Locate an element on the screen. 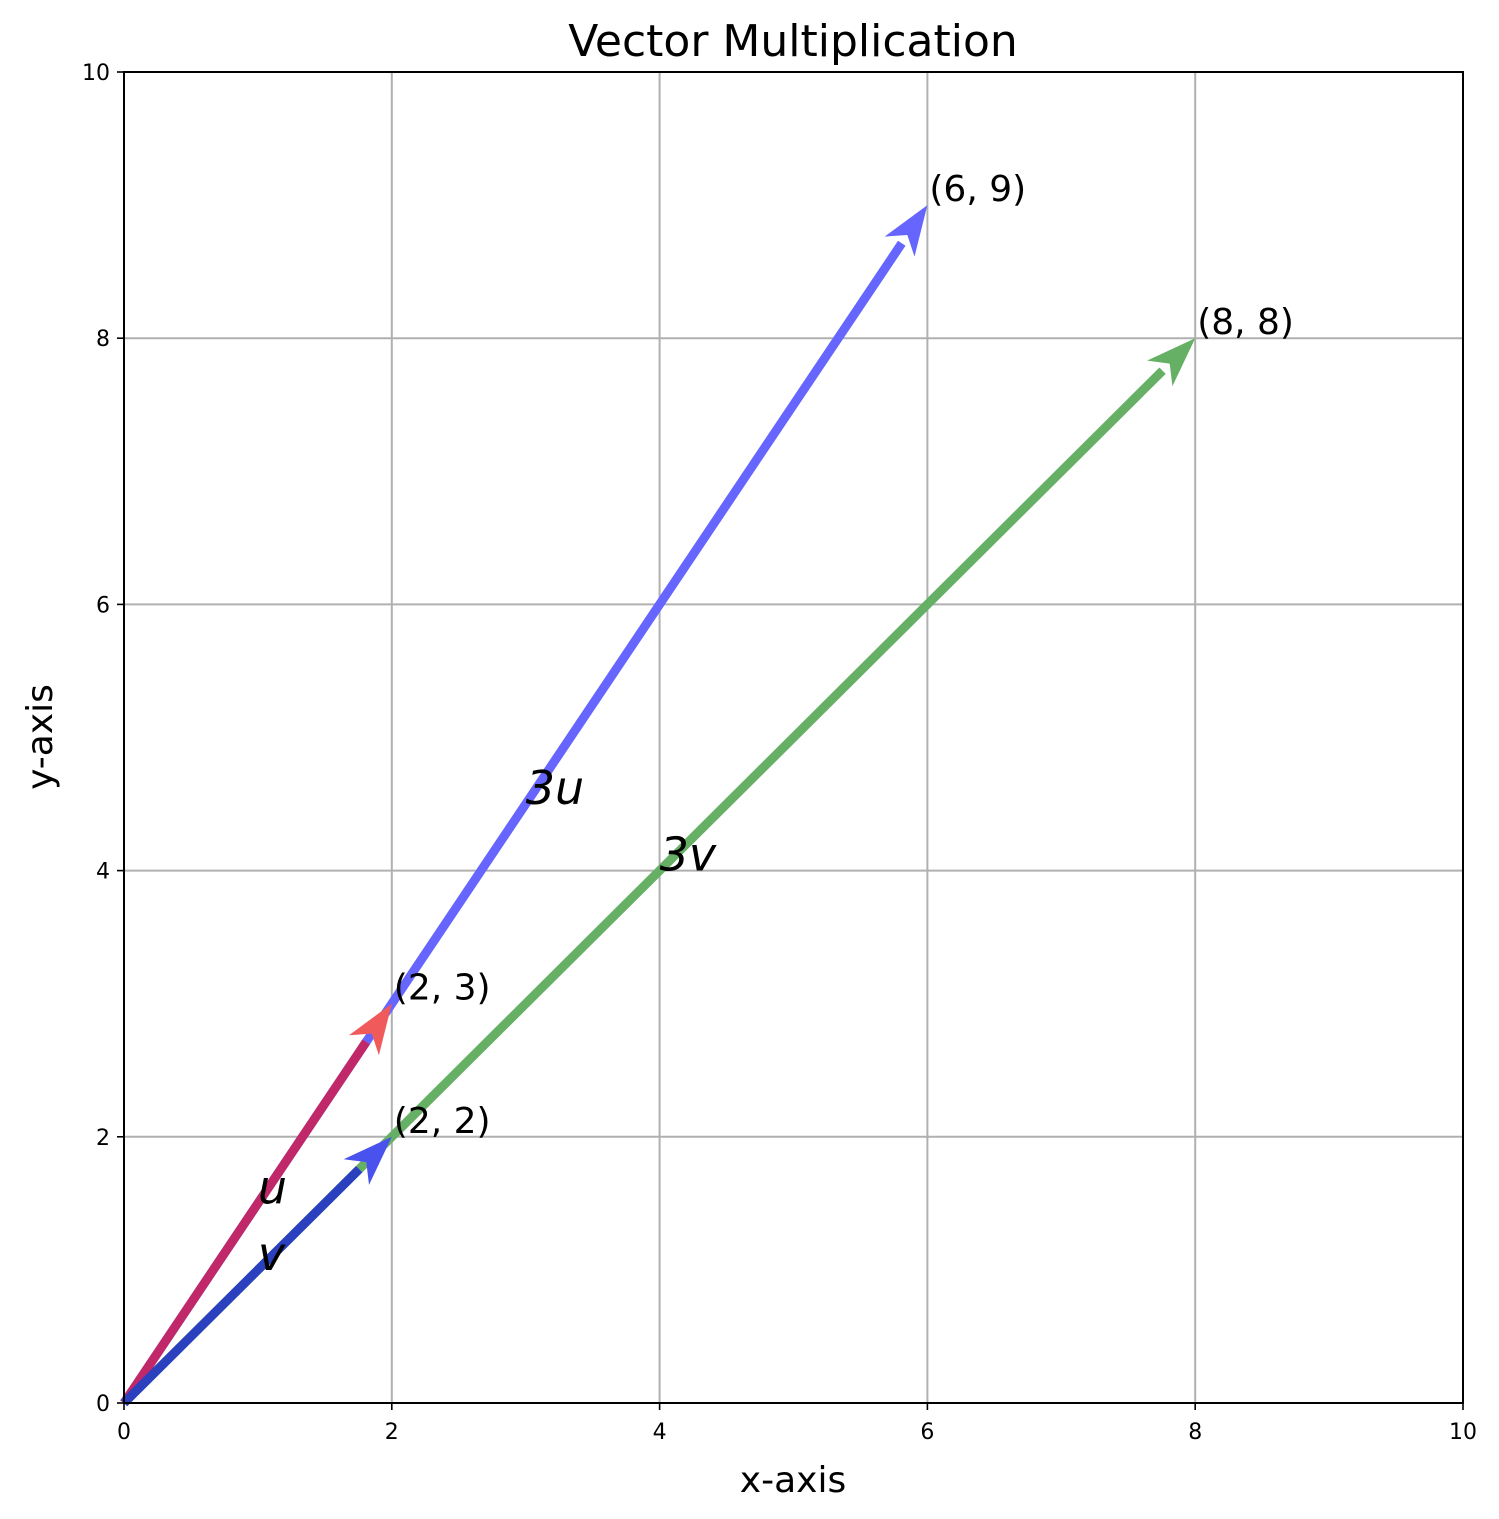 This screenshot has width=1499, height=1519. vector-head-3v is located at coordinates (1171, 362).